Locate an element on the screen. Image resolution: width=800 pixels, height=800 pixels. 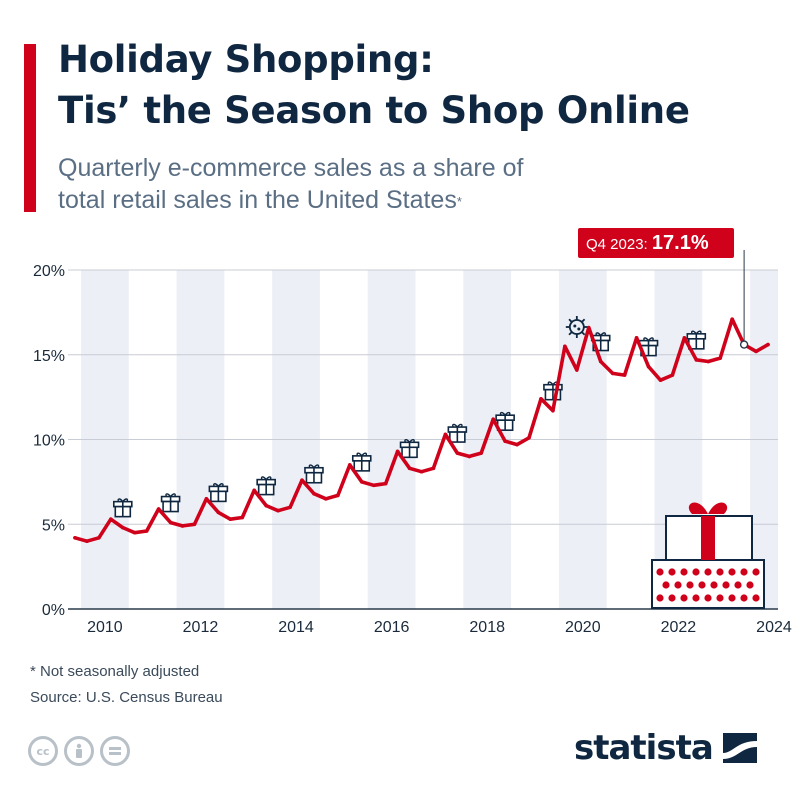
gift-box-decoration is located at coordinates (708, 555).